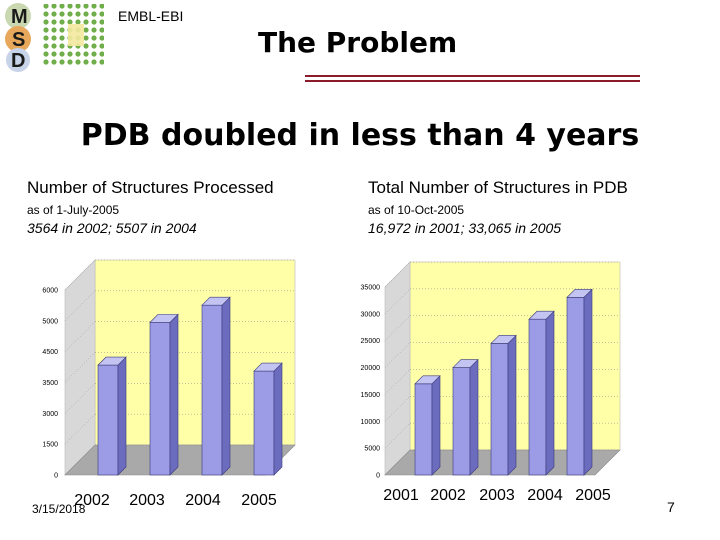 This screenshot has width=720, height=540. What do you see at coordinates (416, 210) in the screenshot?
I see `right-panel-subtitle: as of 10-Oct-2005` at bounding box center [416, 210].